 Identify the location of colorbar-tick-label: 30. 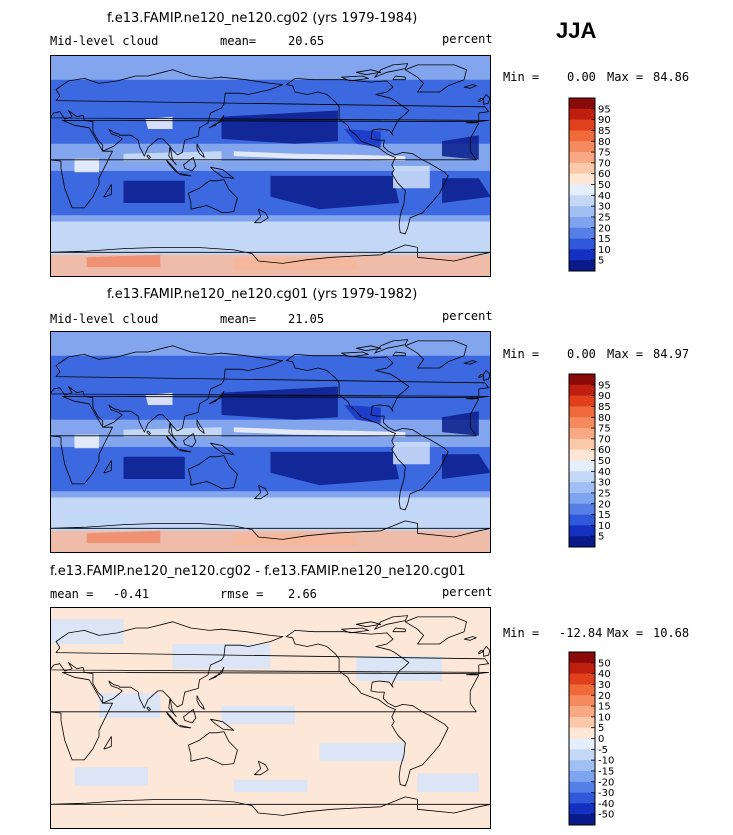
(604, 207).